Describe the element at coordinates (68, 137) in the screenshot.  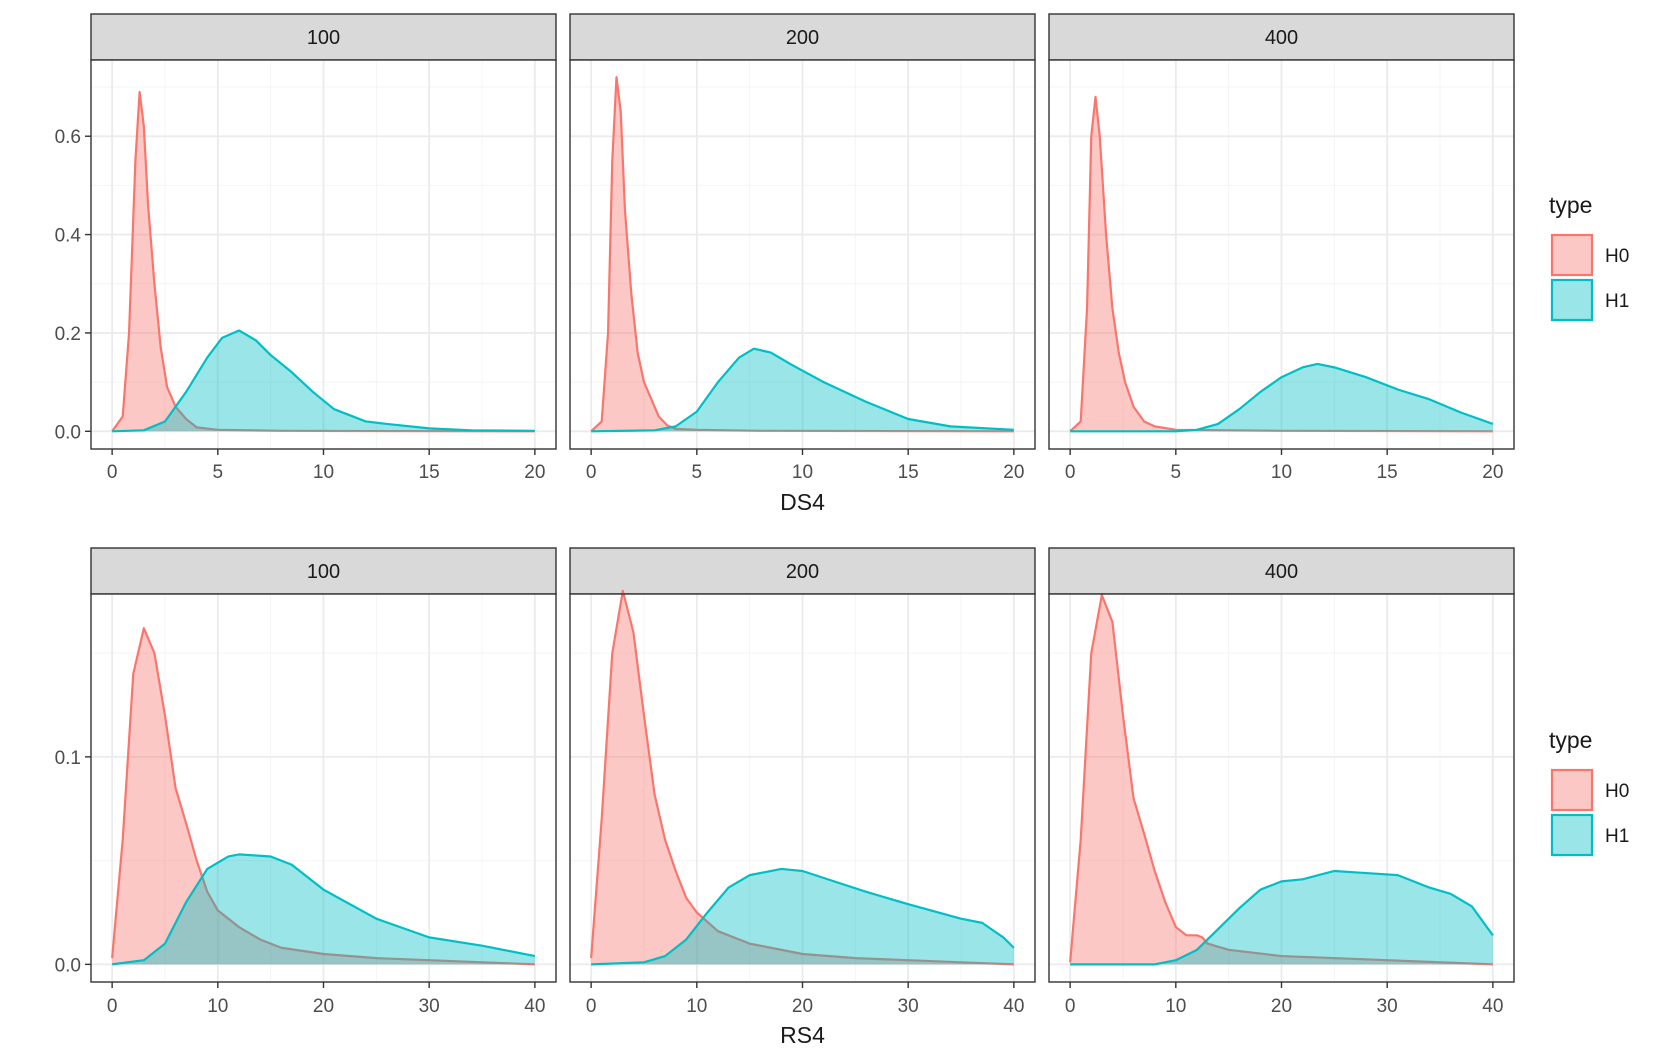
I see `y-tick-label: 0.6` at that location.